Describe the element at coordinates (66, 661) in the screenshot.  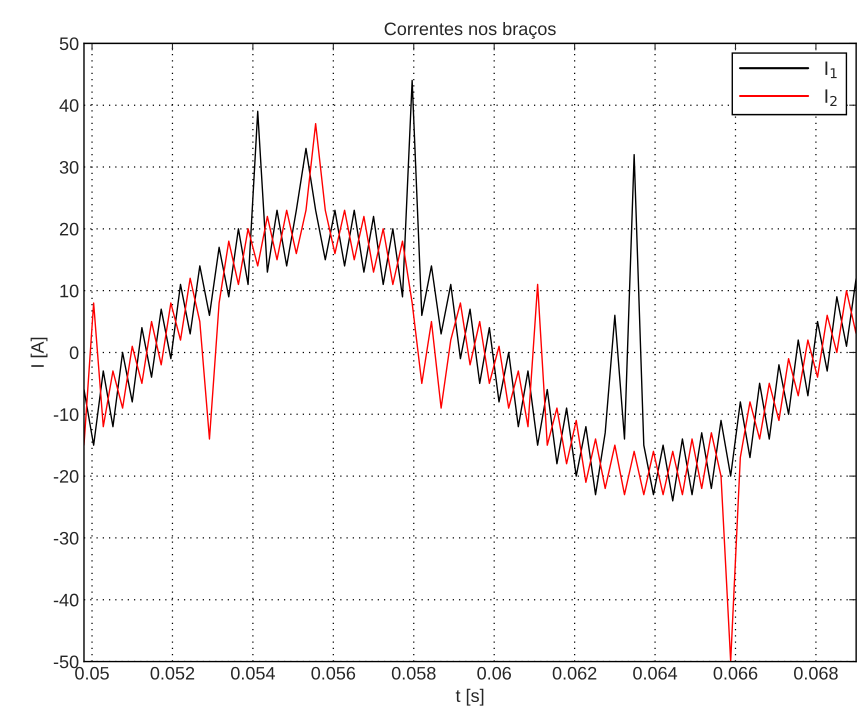
I see `y-tick-label: -50` at that location.